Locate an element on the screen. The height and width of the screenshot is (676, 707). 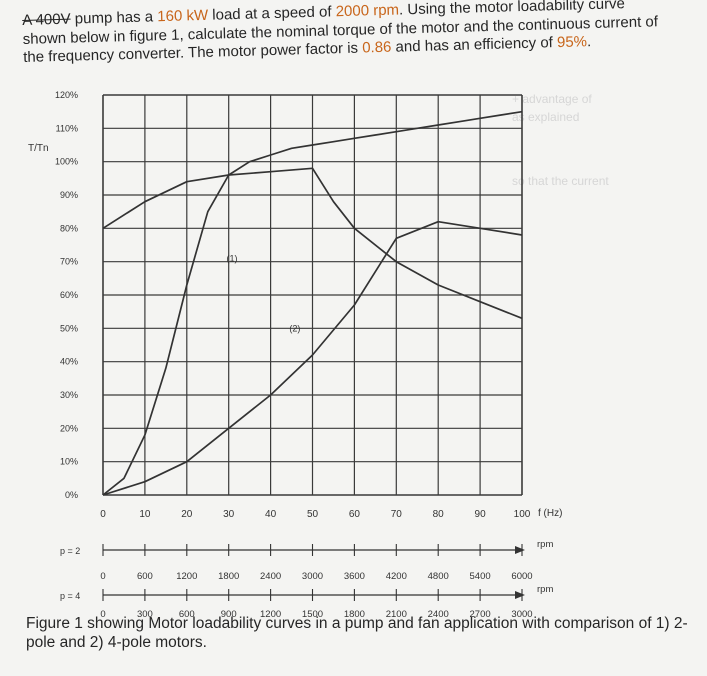
y-tick-label: 110% is located at coordinates (67, 128).